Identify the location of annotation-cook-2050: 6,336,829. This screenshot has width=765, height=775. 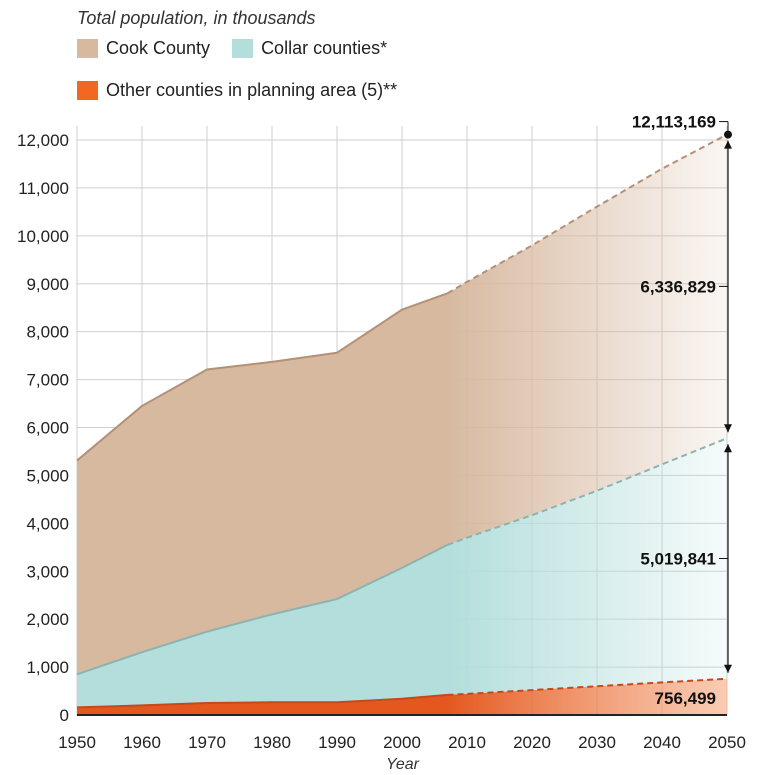
(678, 286).